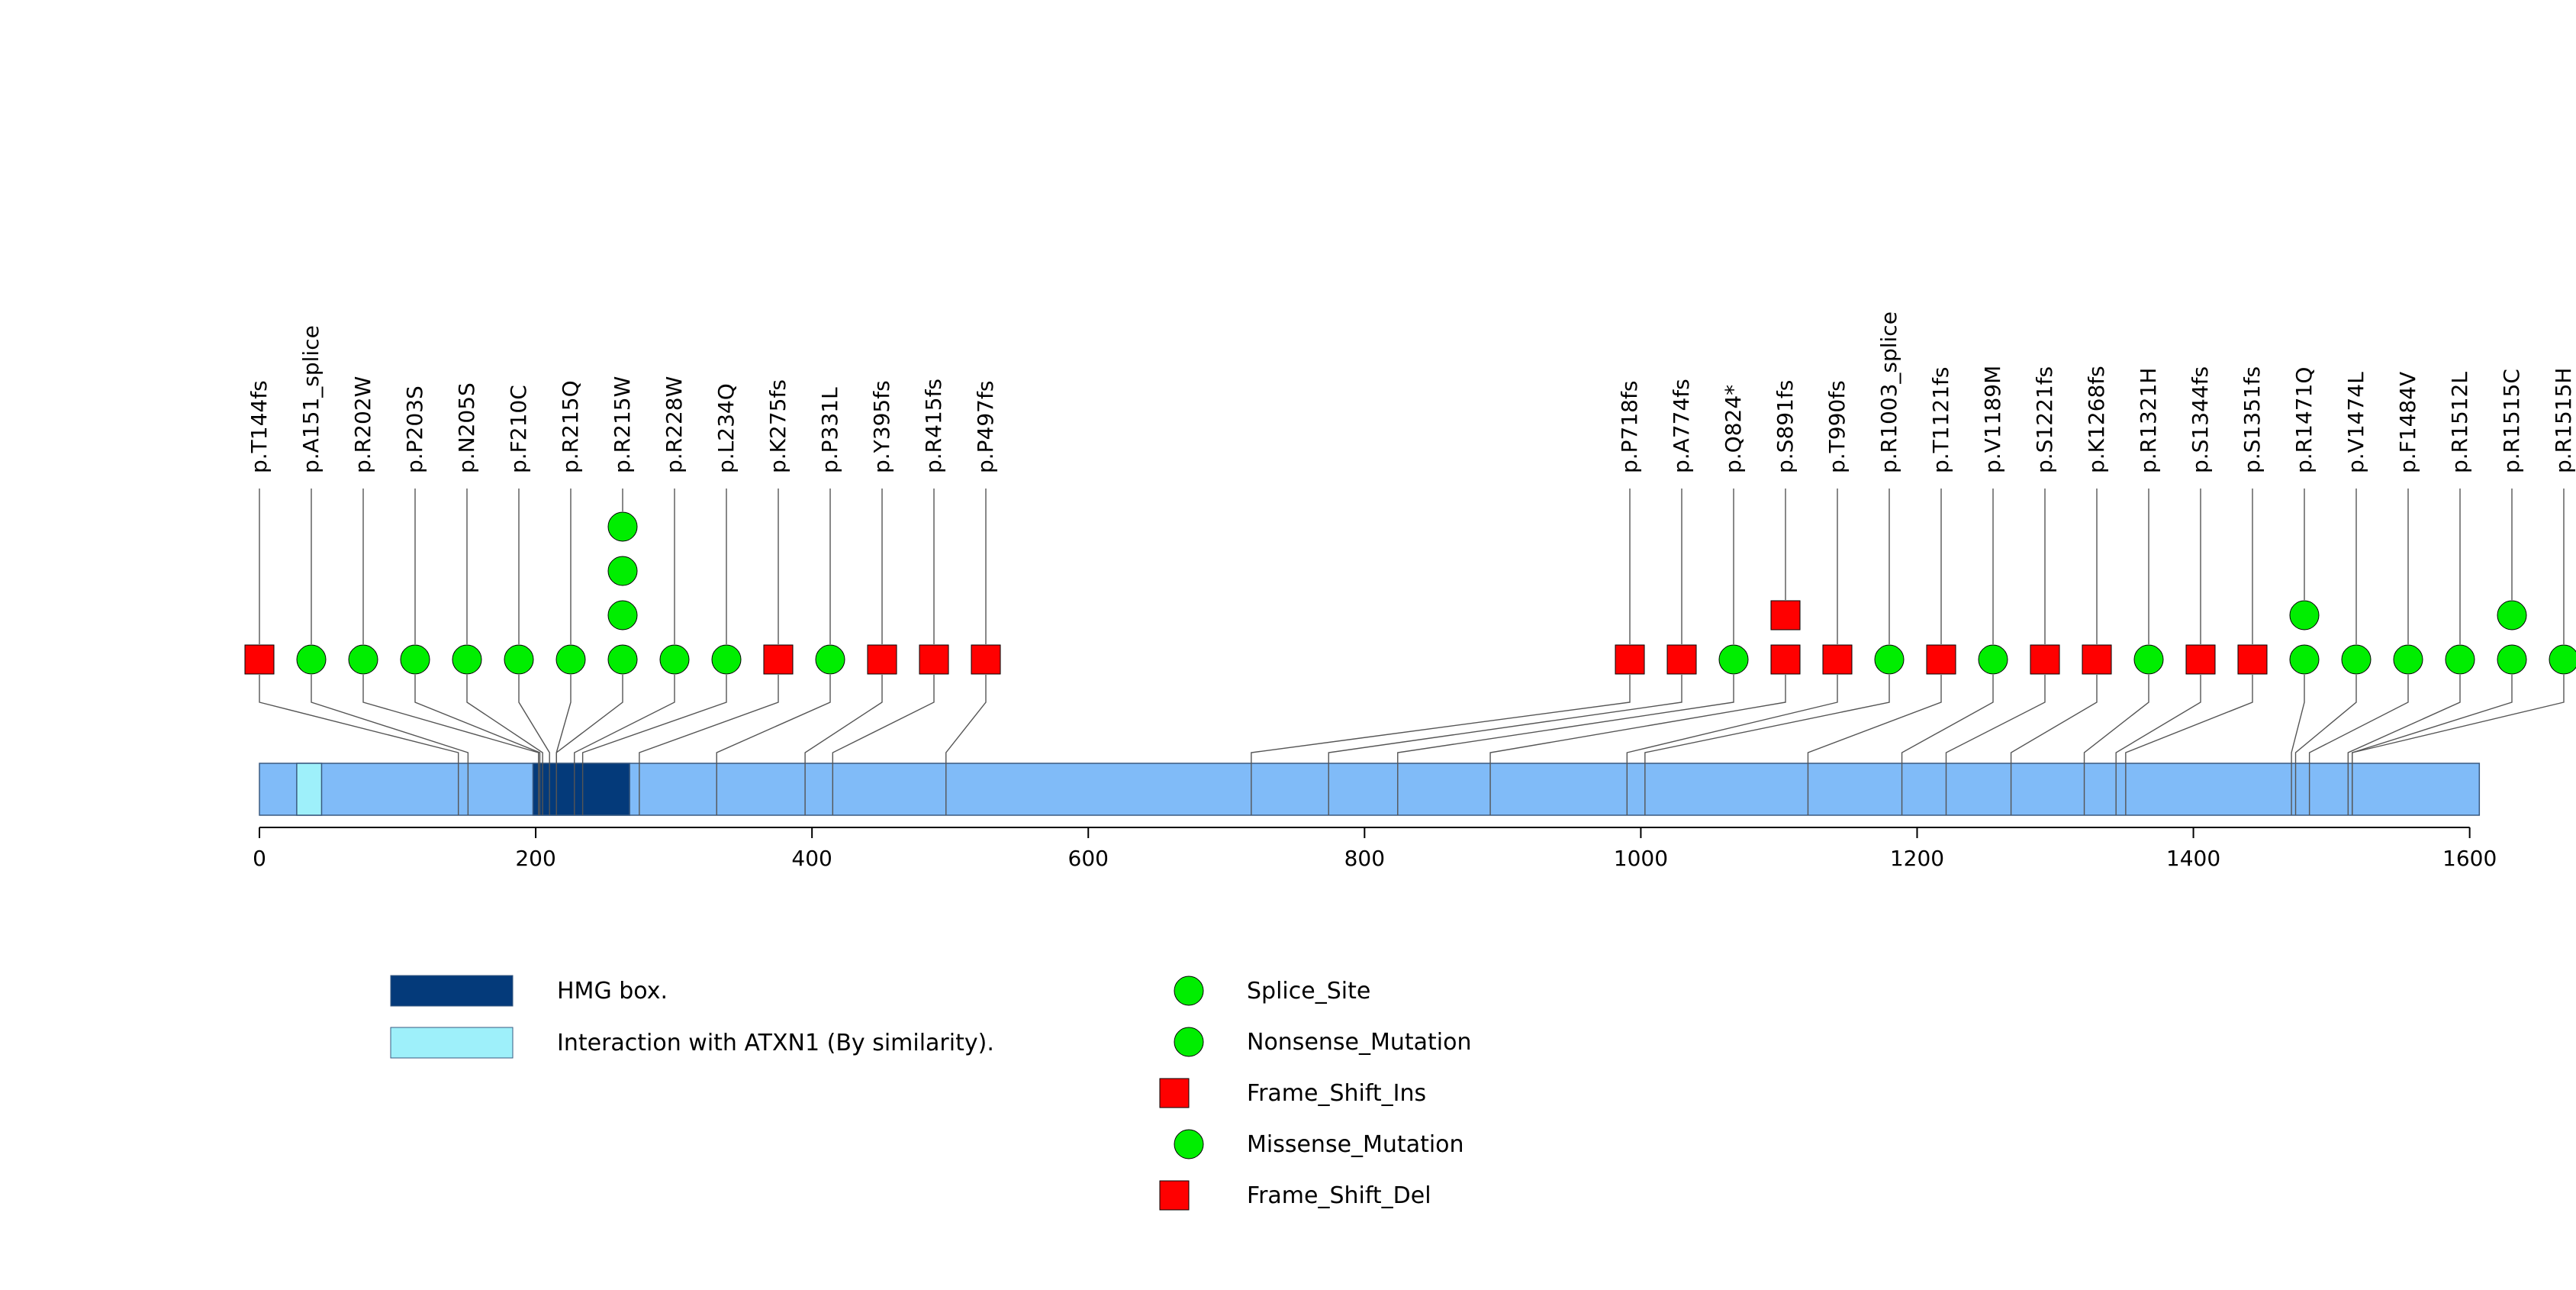  I want to click on connector-p-r1321h, so click(2116, 719).